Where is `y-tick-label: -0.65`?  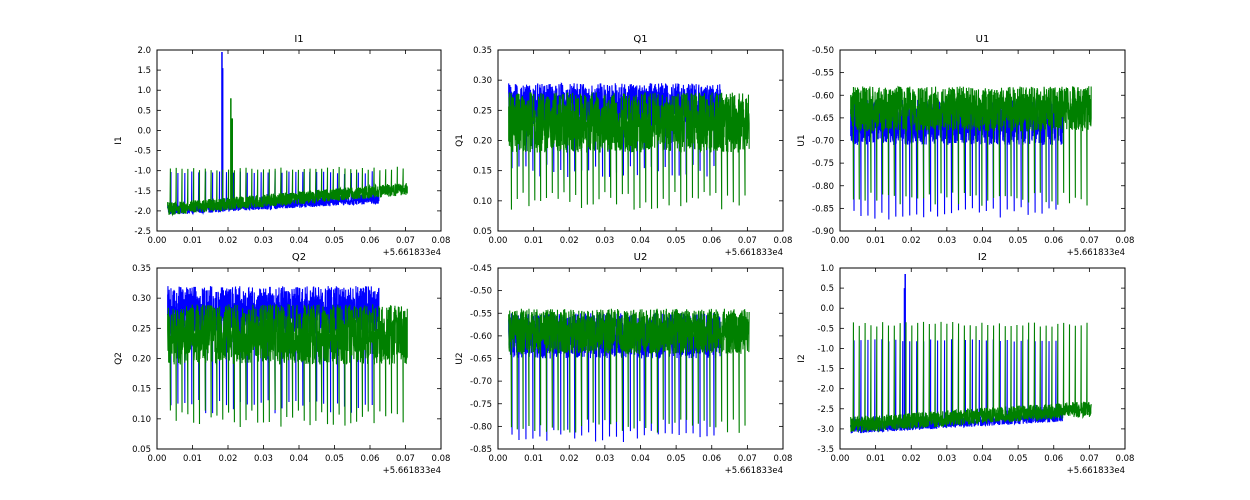 y-tick-label: -0.65 is located at coordinates (823, 119).